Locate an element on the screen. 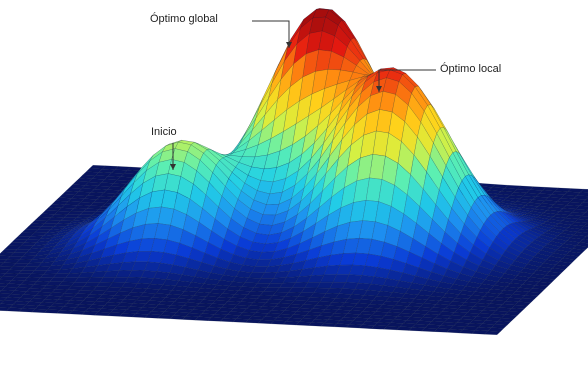 The image size is (588, 377). global-optimum-leader is located at coordinates (270, 34).